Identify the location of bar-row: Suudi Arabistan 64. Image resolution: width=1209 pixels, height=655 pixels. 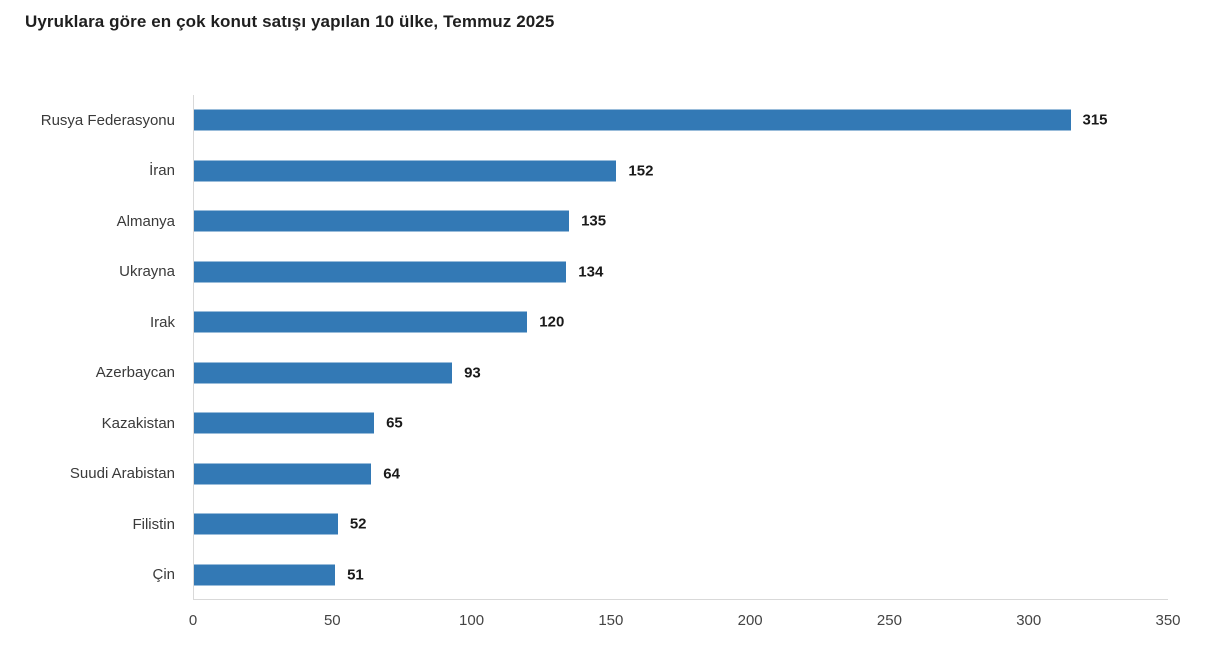
(604, 474).